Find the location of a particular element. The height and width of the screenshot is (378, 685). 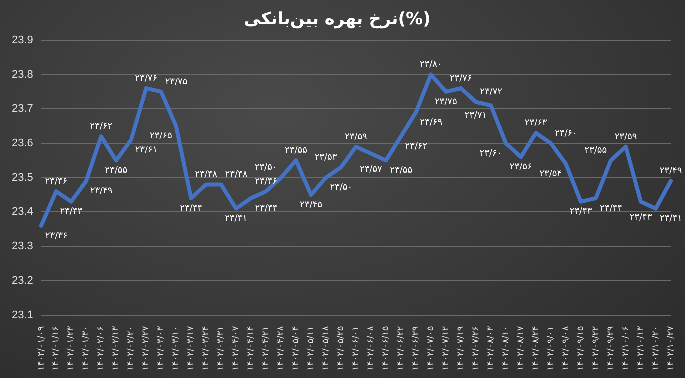

x-tick-label: ۱۴۰۲/۰۳/۱۰ is located at coordinates (177, 349).